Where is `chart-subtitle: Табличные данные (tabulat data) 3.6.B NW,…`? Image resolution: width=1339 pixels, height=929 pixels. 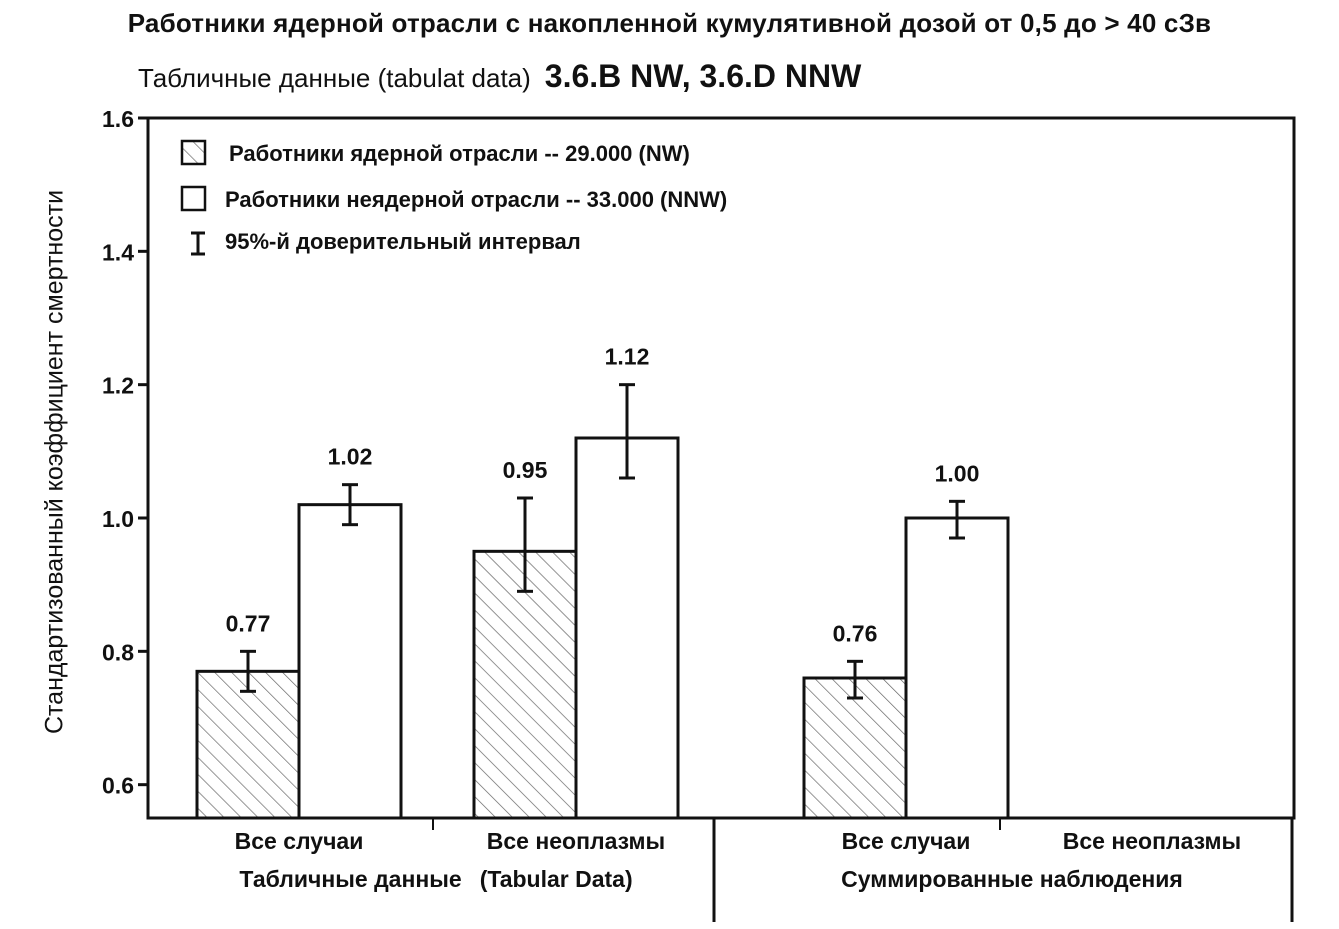 chart-subtitle: Табличные данные (tabulat data) 3.6.B NW,… is located at coordinates (499, 76).